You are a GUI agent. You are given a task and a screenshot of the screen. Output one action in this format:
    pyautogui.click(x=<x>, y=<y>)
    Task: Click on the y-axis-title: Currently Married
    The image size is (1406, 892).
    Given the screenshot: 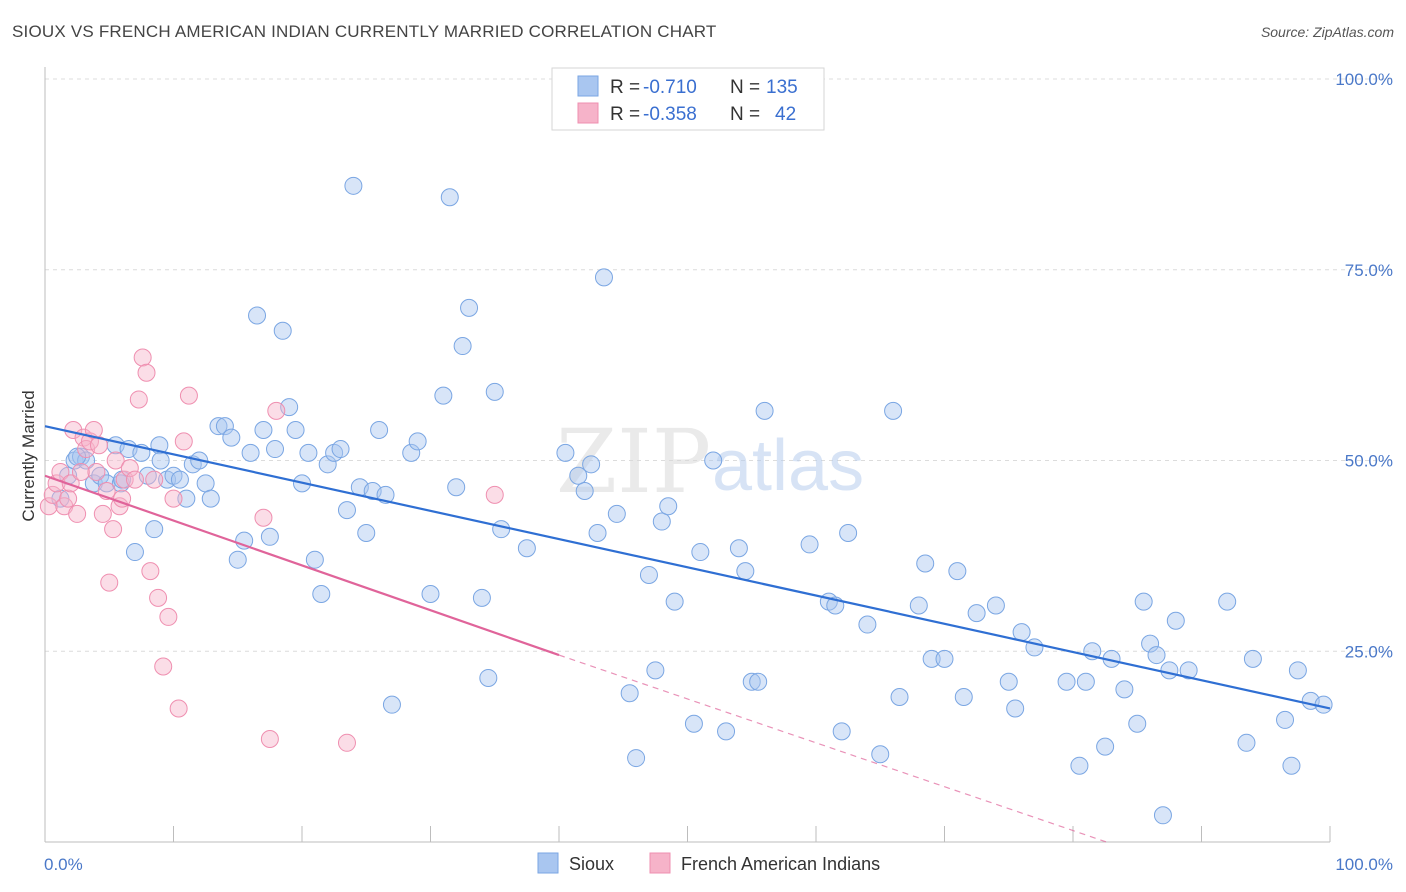 What is the action you would take?
    pyautogui.click(x=28, y=455)
    